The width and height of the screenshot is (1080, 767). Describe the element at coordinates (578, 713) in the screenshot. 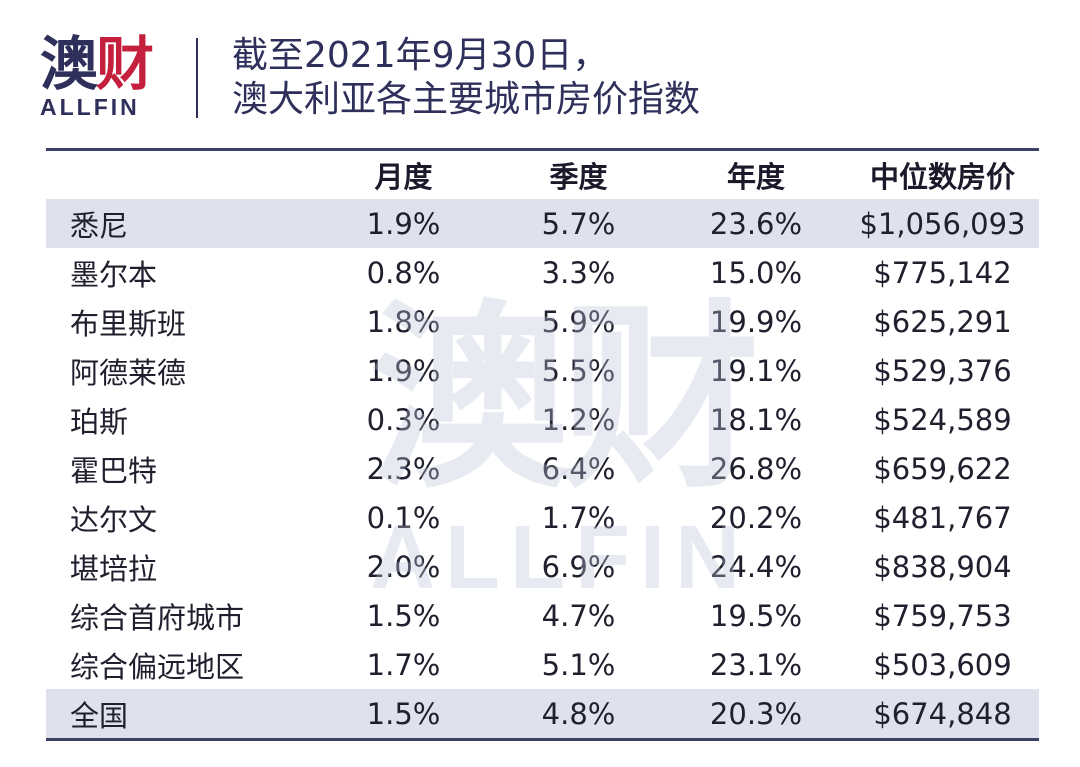

I see `cell-quarterly: 4.8%` at that location.